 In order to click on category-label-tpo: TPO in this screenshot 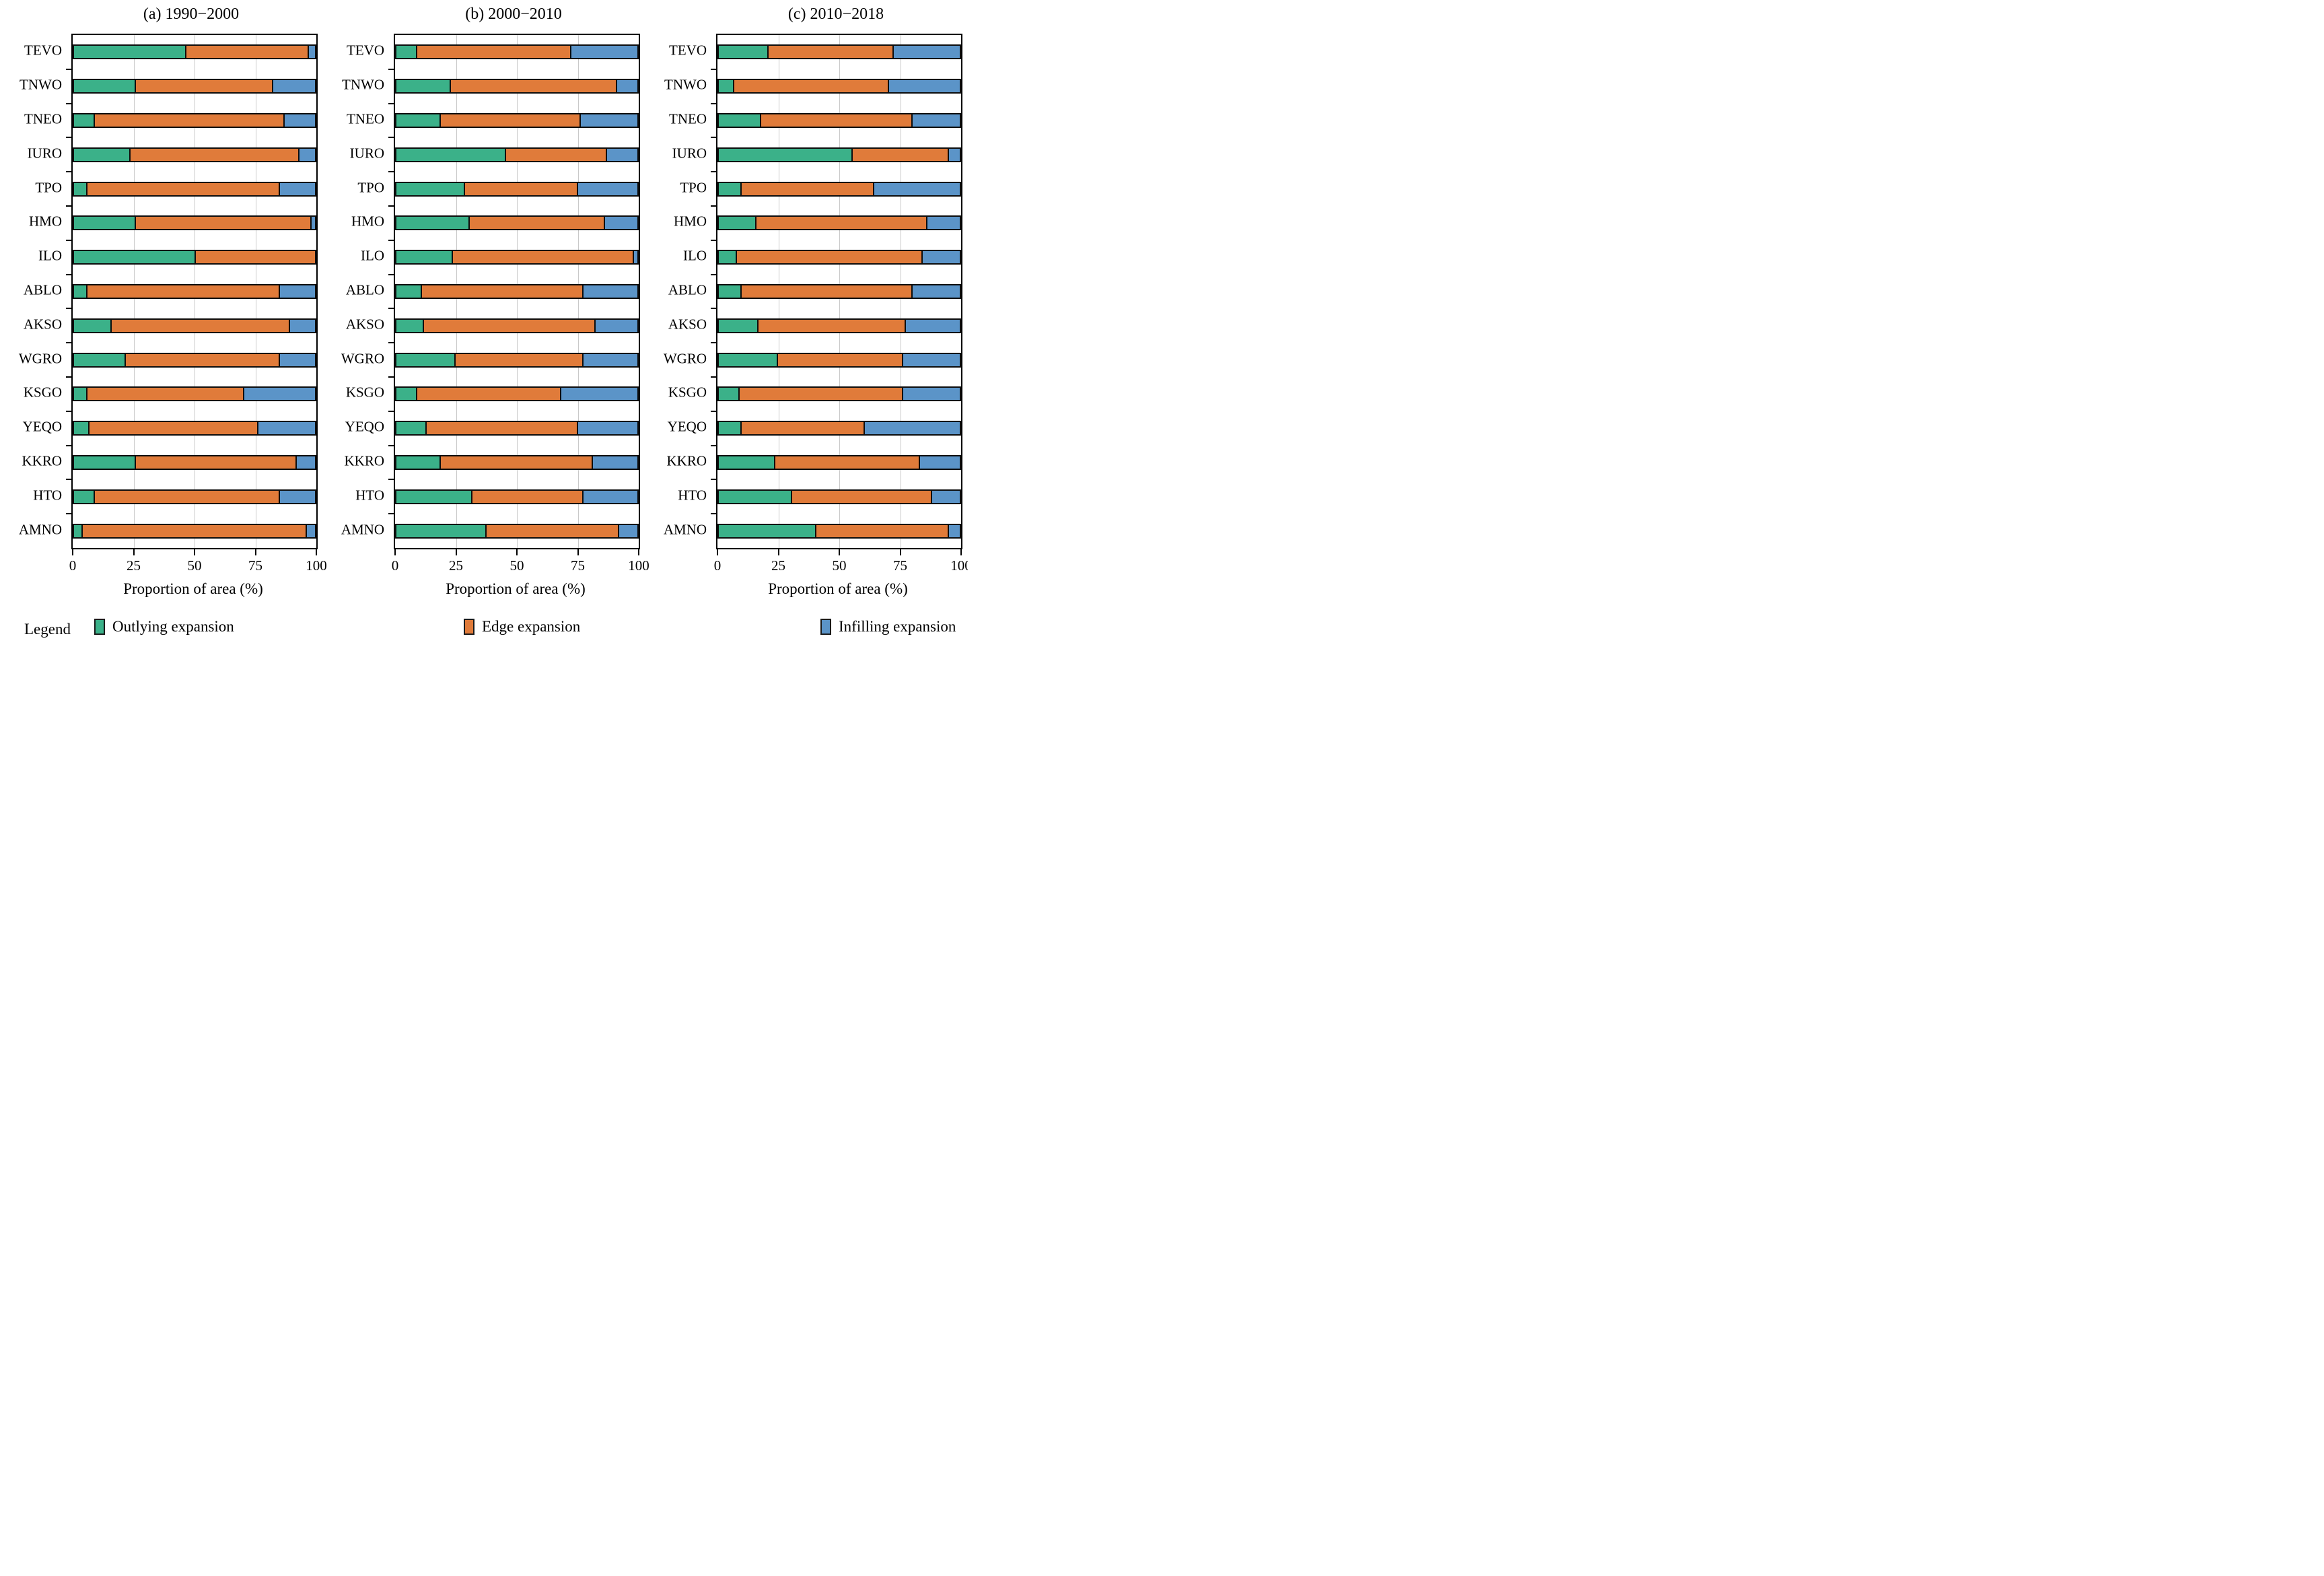, I will do `click(48, 188)`.